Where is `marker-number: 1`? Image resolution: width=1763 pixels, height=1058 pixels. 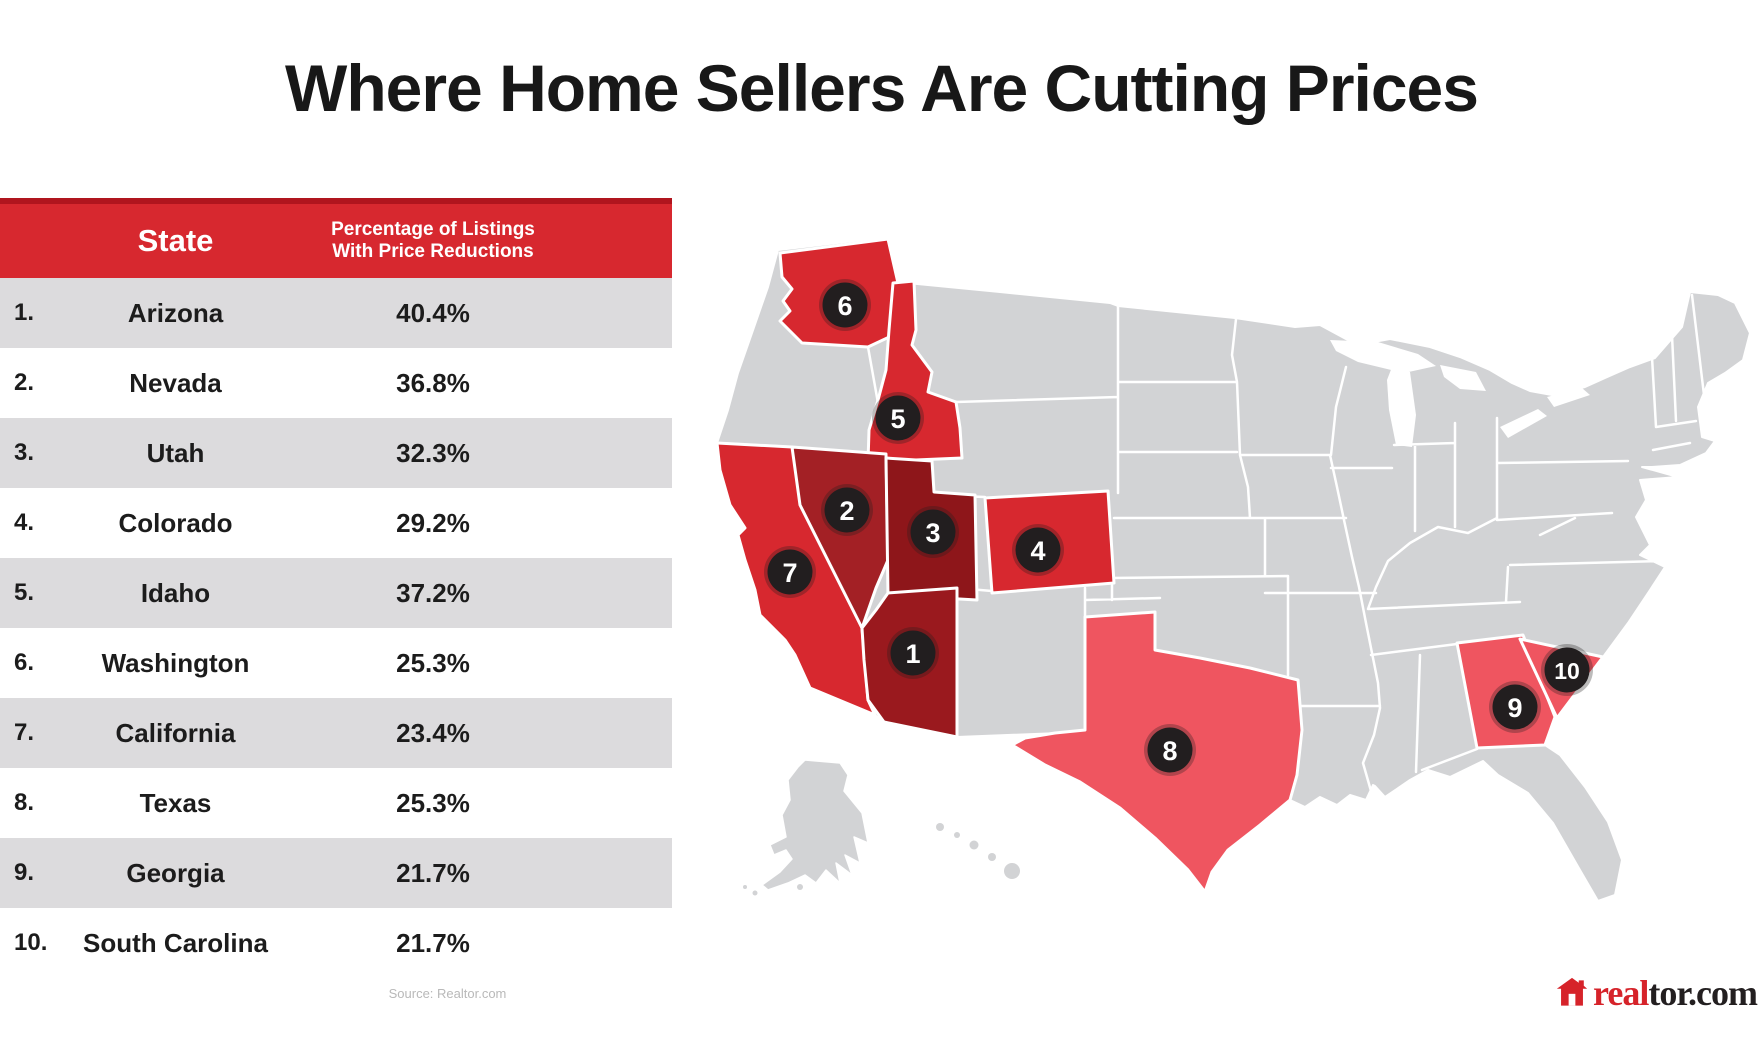
marker-number: 1 is located at coordinates (912, 654).